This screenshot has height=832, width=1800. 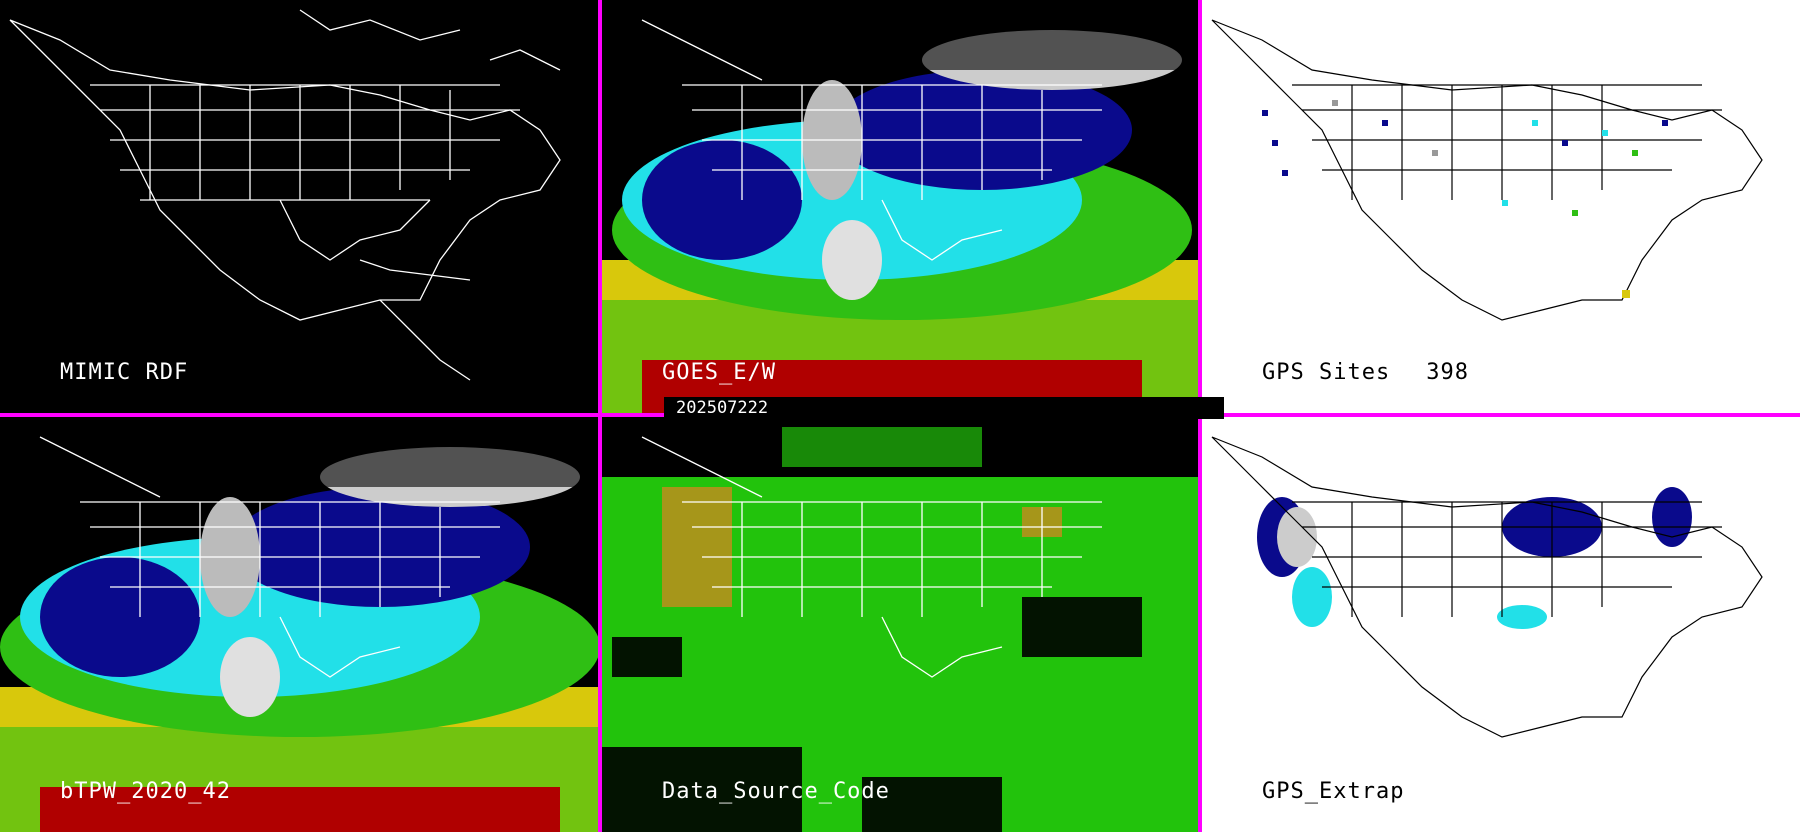 What do you see at coordinates (1487, 587) in the screenshot?
I see `map-gps-extrap` at bounding box center [1487, 587].